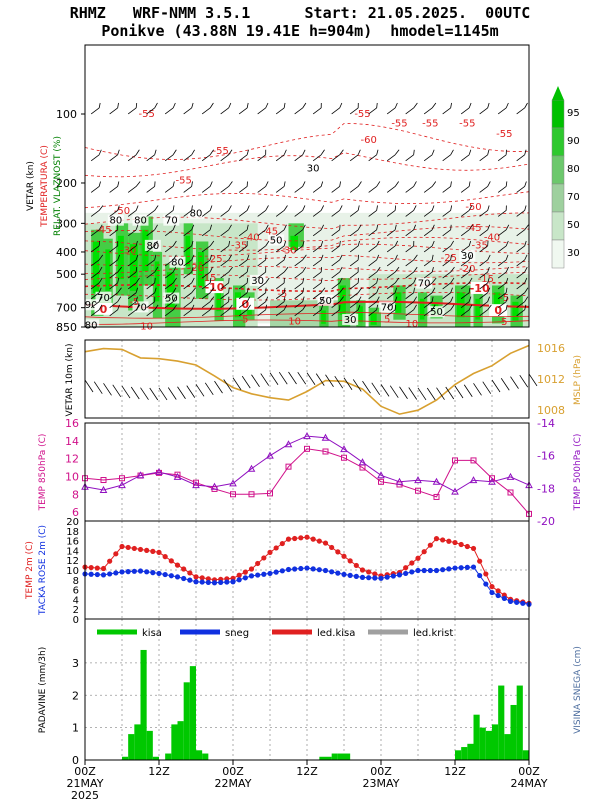  Describe the element at coordinates (344, 457) in the screenshot. I see `temp850-point` at that location.